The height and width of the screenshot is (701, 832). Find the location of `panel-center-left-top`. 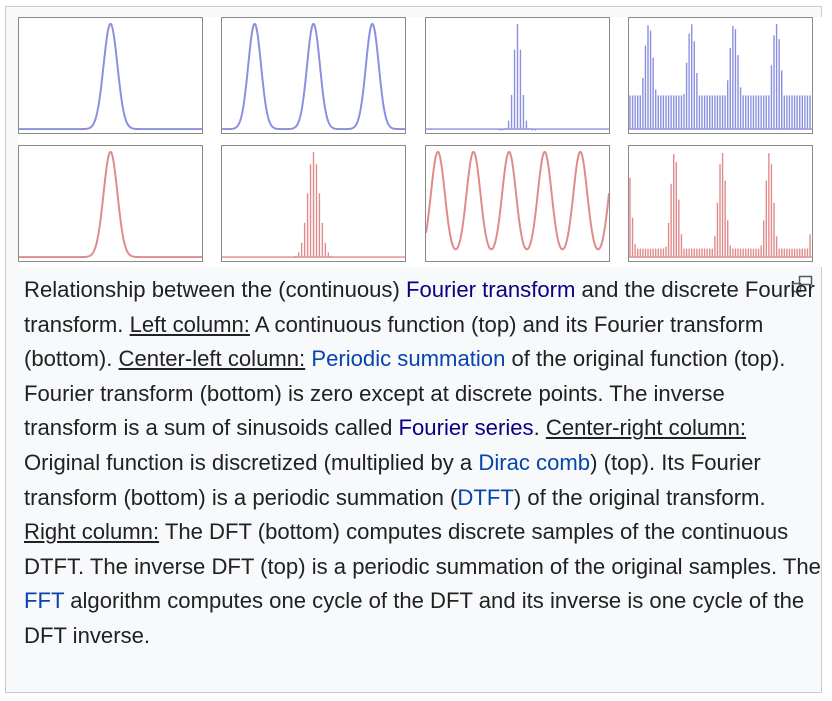

panel-center-left-top is located at coordinates (313, 75).